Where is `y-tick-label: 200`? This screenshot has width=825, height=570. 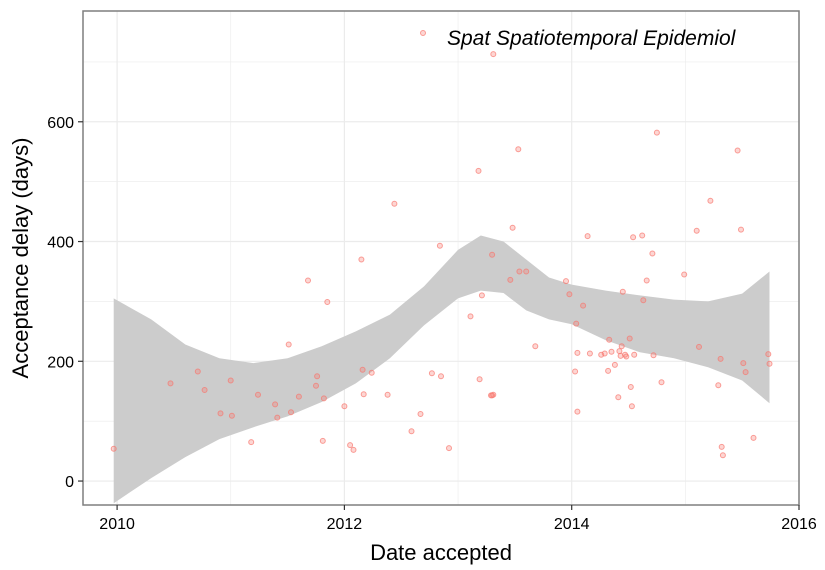 y-tick-label: 200 is located at coordinates (60, 362).